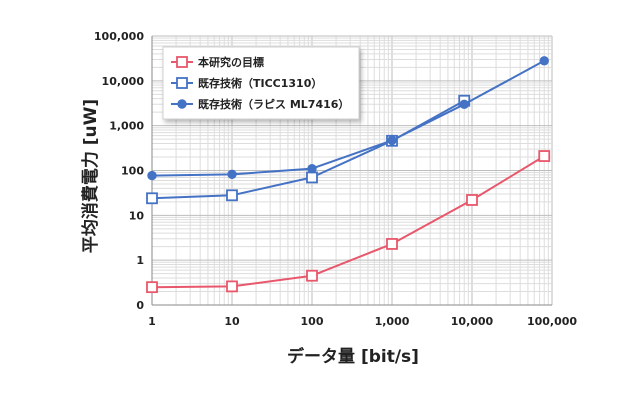 The width and height of the screenshot is (640, 400). What do you see at coordinates (140, 305) in the screenshot?
I see `y-tick-label: 0` at bounding box center [140, 305].